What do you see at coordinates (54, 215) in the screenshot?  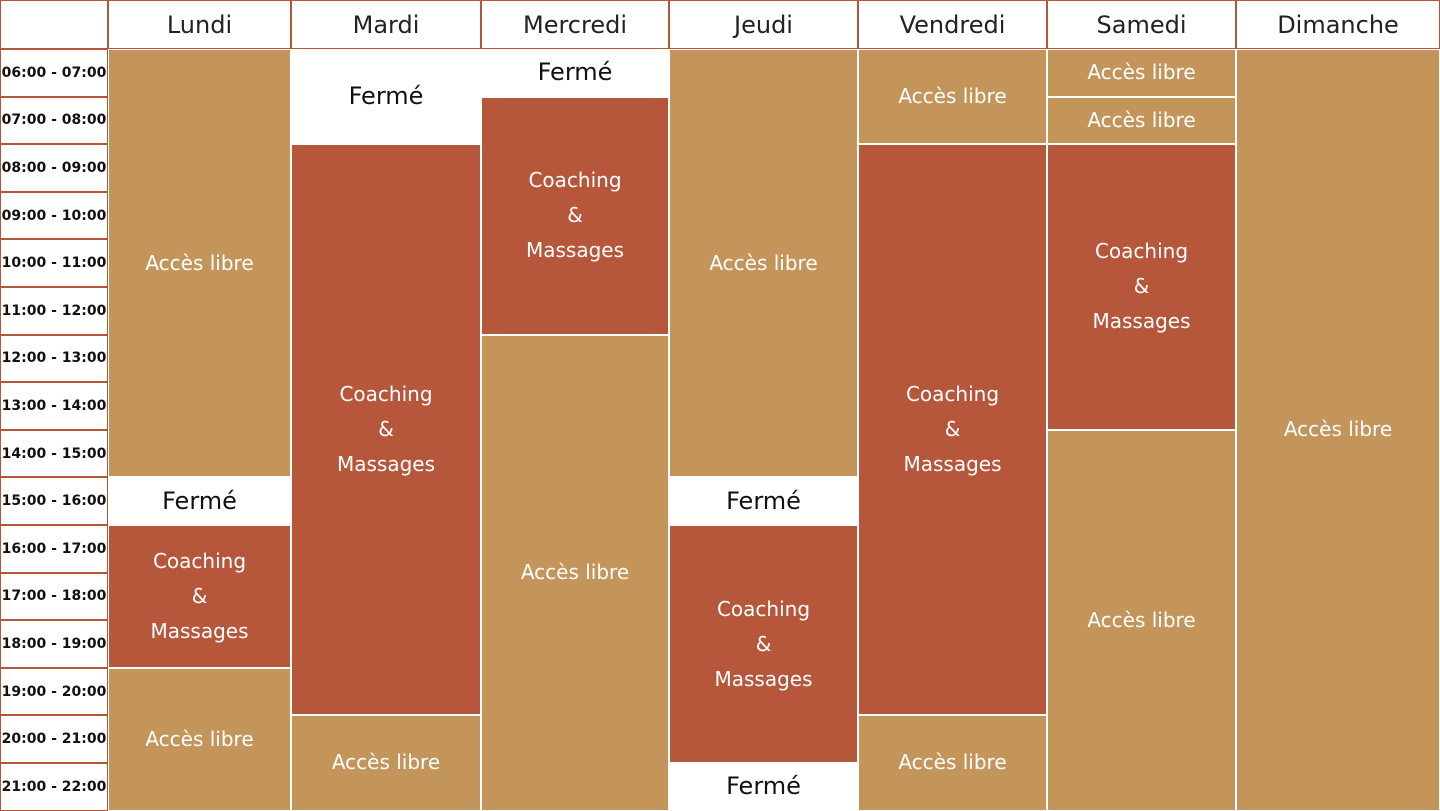 I see `time-slot-label: 09:00 - 10:00` at bounding box center [54, 215].